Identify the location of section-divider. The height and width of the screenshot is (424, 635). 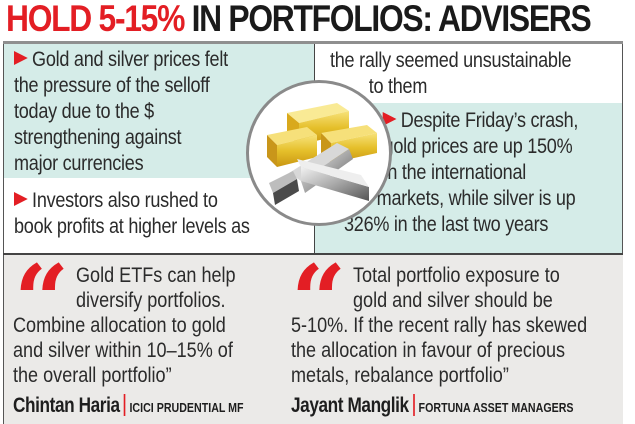
(313, 254).